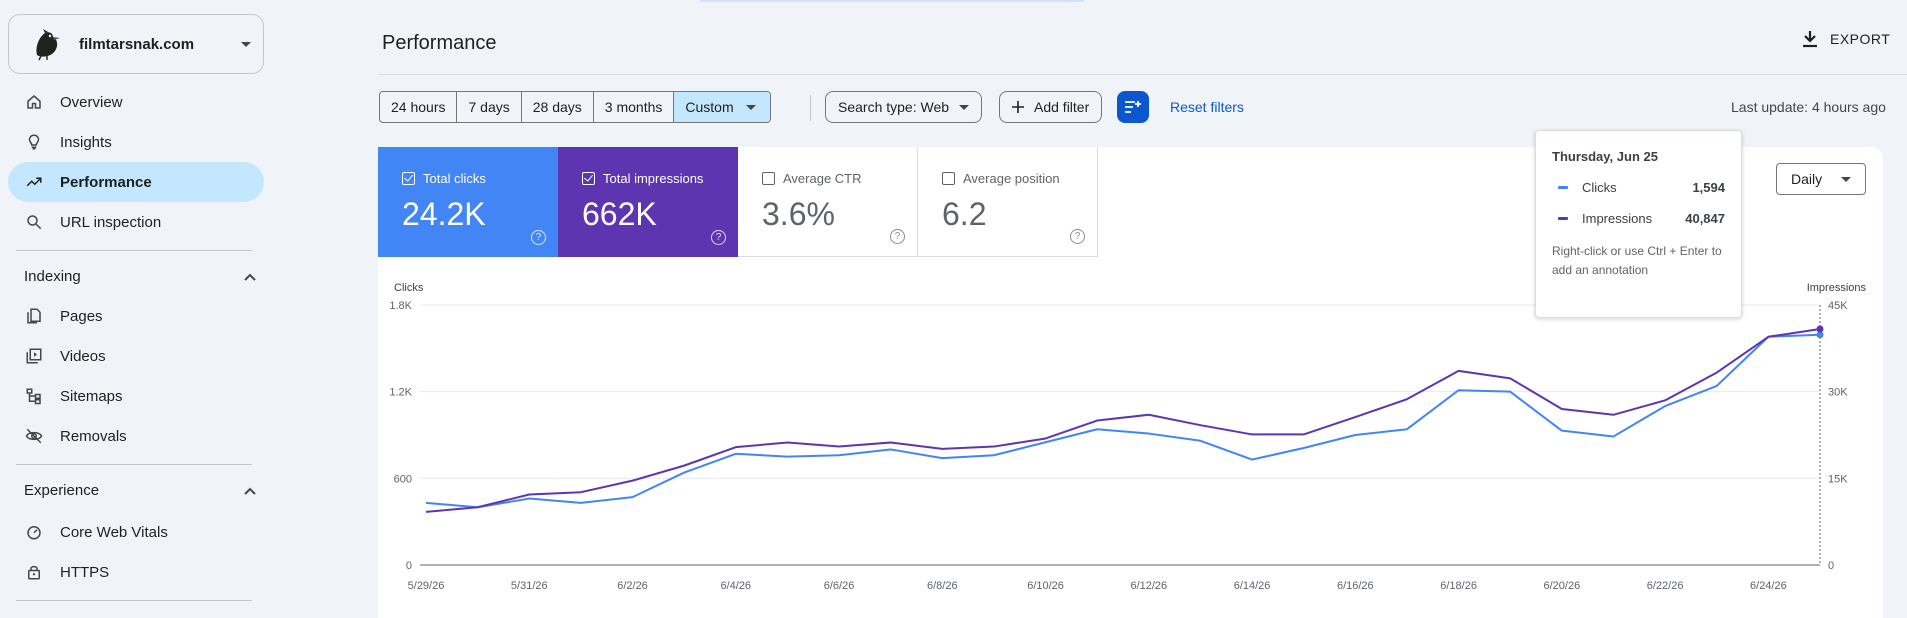 This screenshot has width=1907, height=618. I want to click on sidebar-item-https: HTTPS, so click(136, 572).